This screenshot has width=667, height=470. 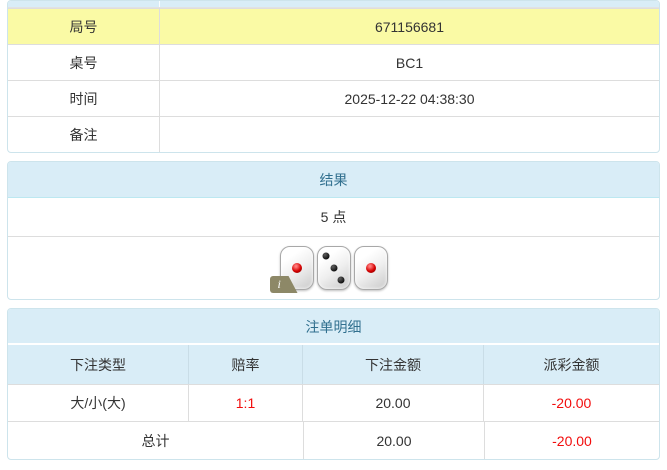 I want to click on round-number-value: 671156681, so click(x=409, y=27).